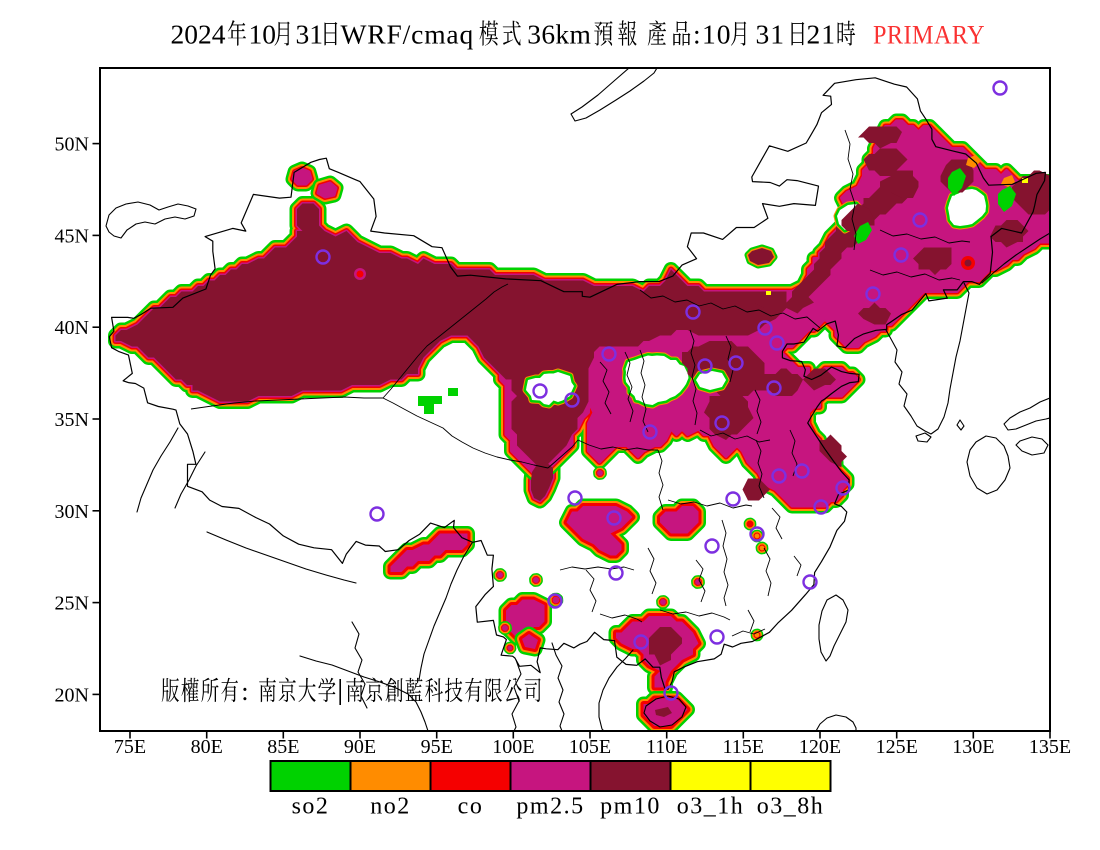  What do you see at coordinates (408, 34) in the screenshot?
I see `svg-text: WRF/cmaq` at bounding box center [408, 34].